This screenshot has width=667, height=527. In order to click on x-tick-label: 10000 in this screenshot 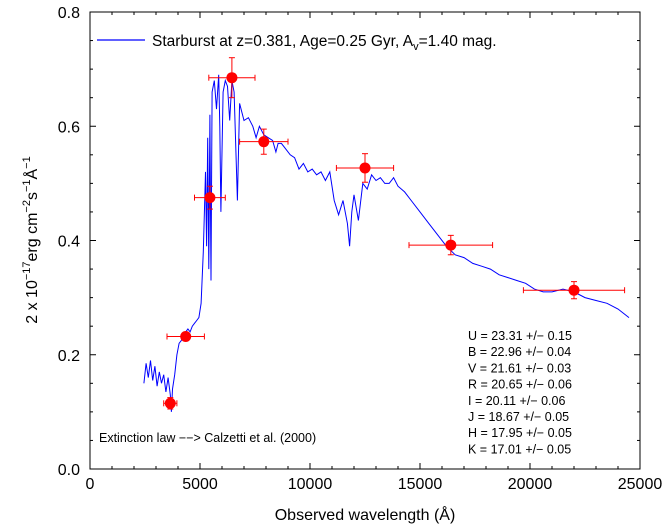, I will do `click(310, 484)`.